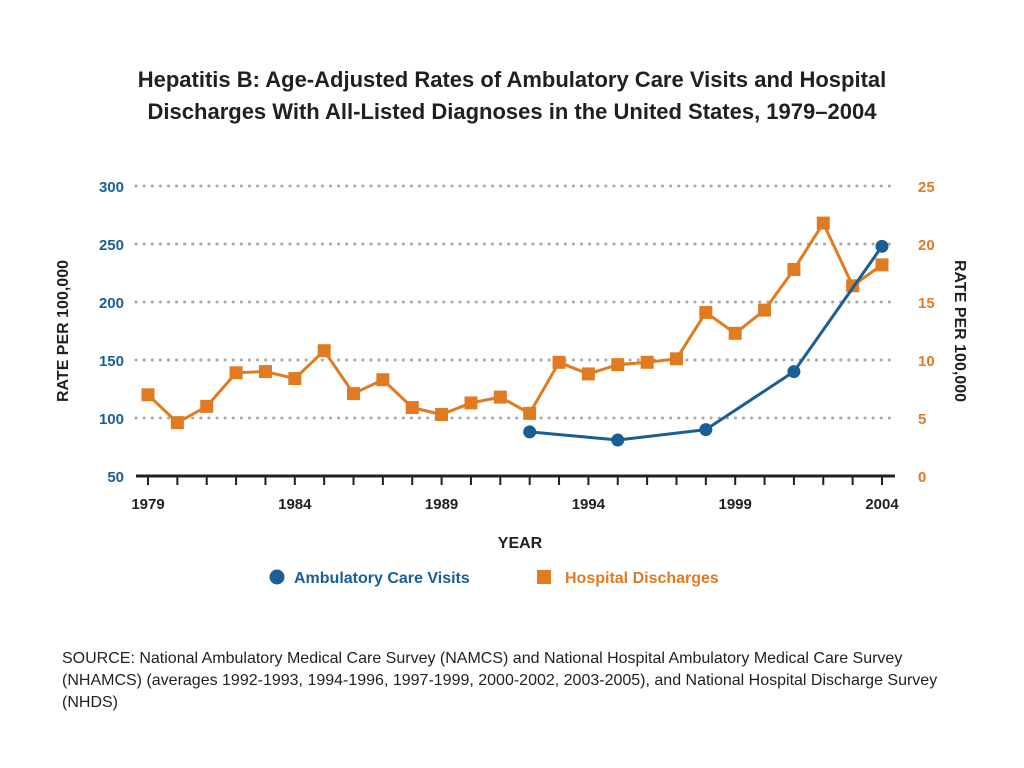 Image resolution: width=1024 pixels, height=768 pixels. What do you see at coordinates (922, 419) in the screenshot?
I see `y-right-tick-label: 5` at bounding box center [922, 419].